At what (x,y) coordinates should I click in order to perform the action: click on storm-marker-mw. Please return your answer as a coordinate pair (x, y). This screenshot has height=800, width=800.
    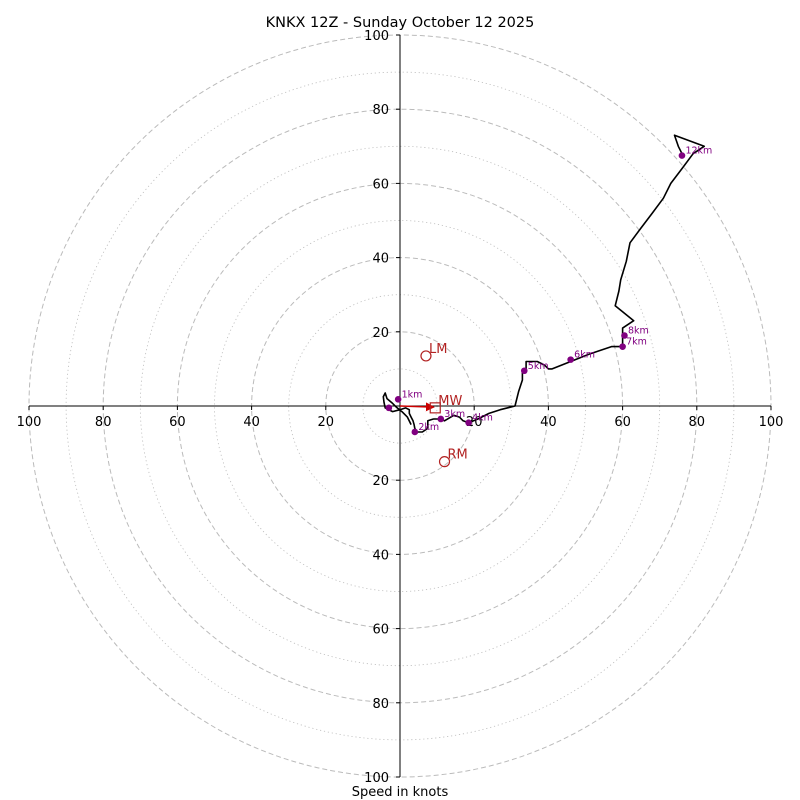
    Looking at the image, I should click on (435, 408).